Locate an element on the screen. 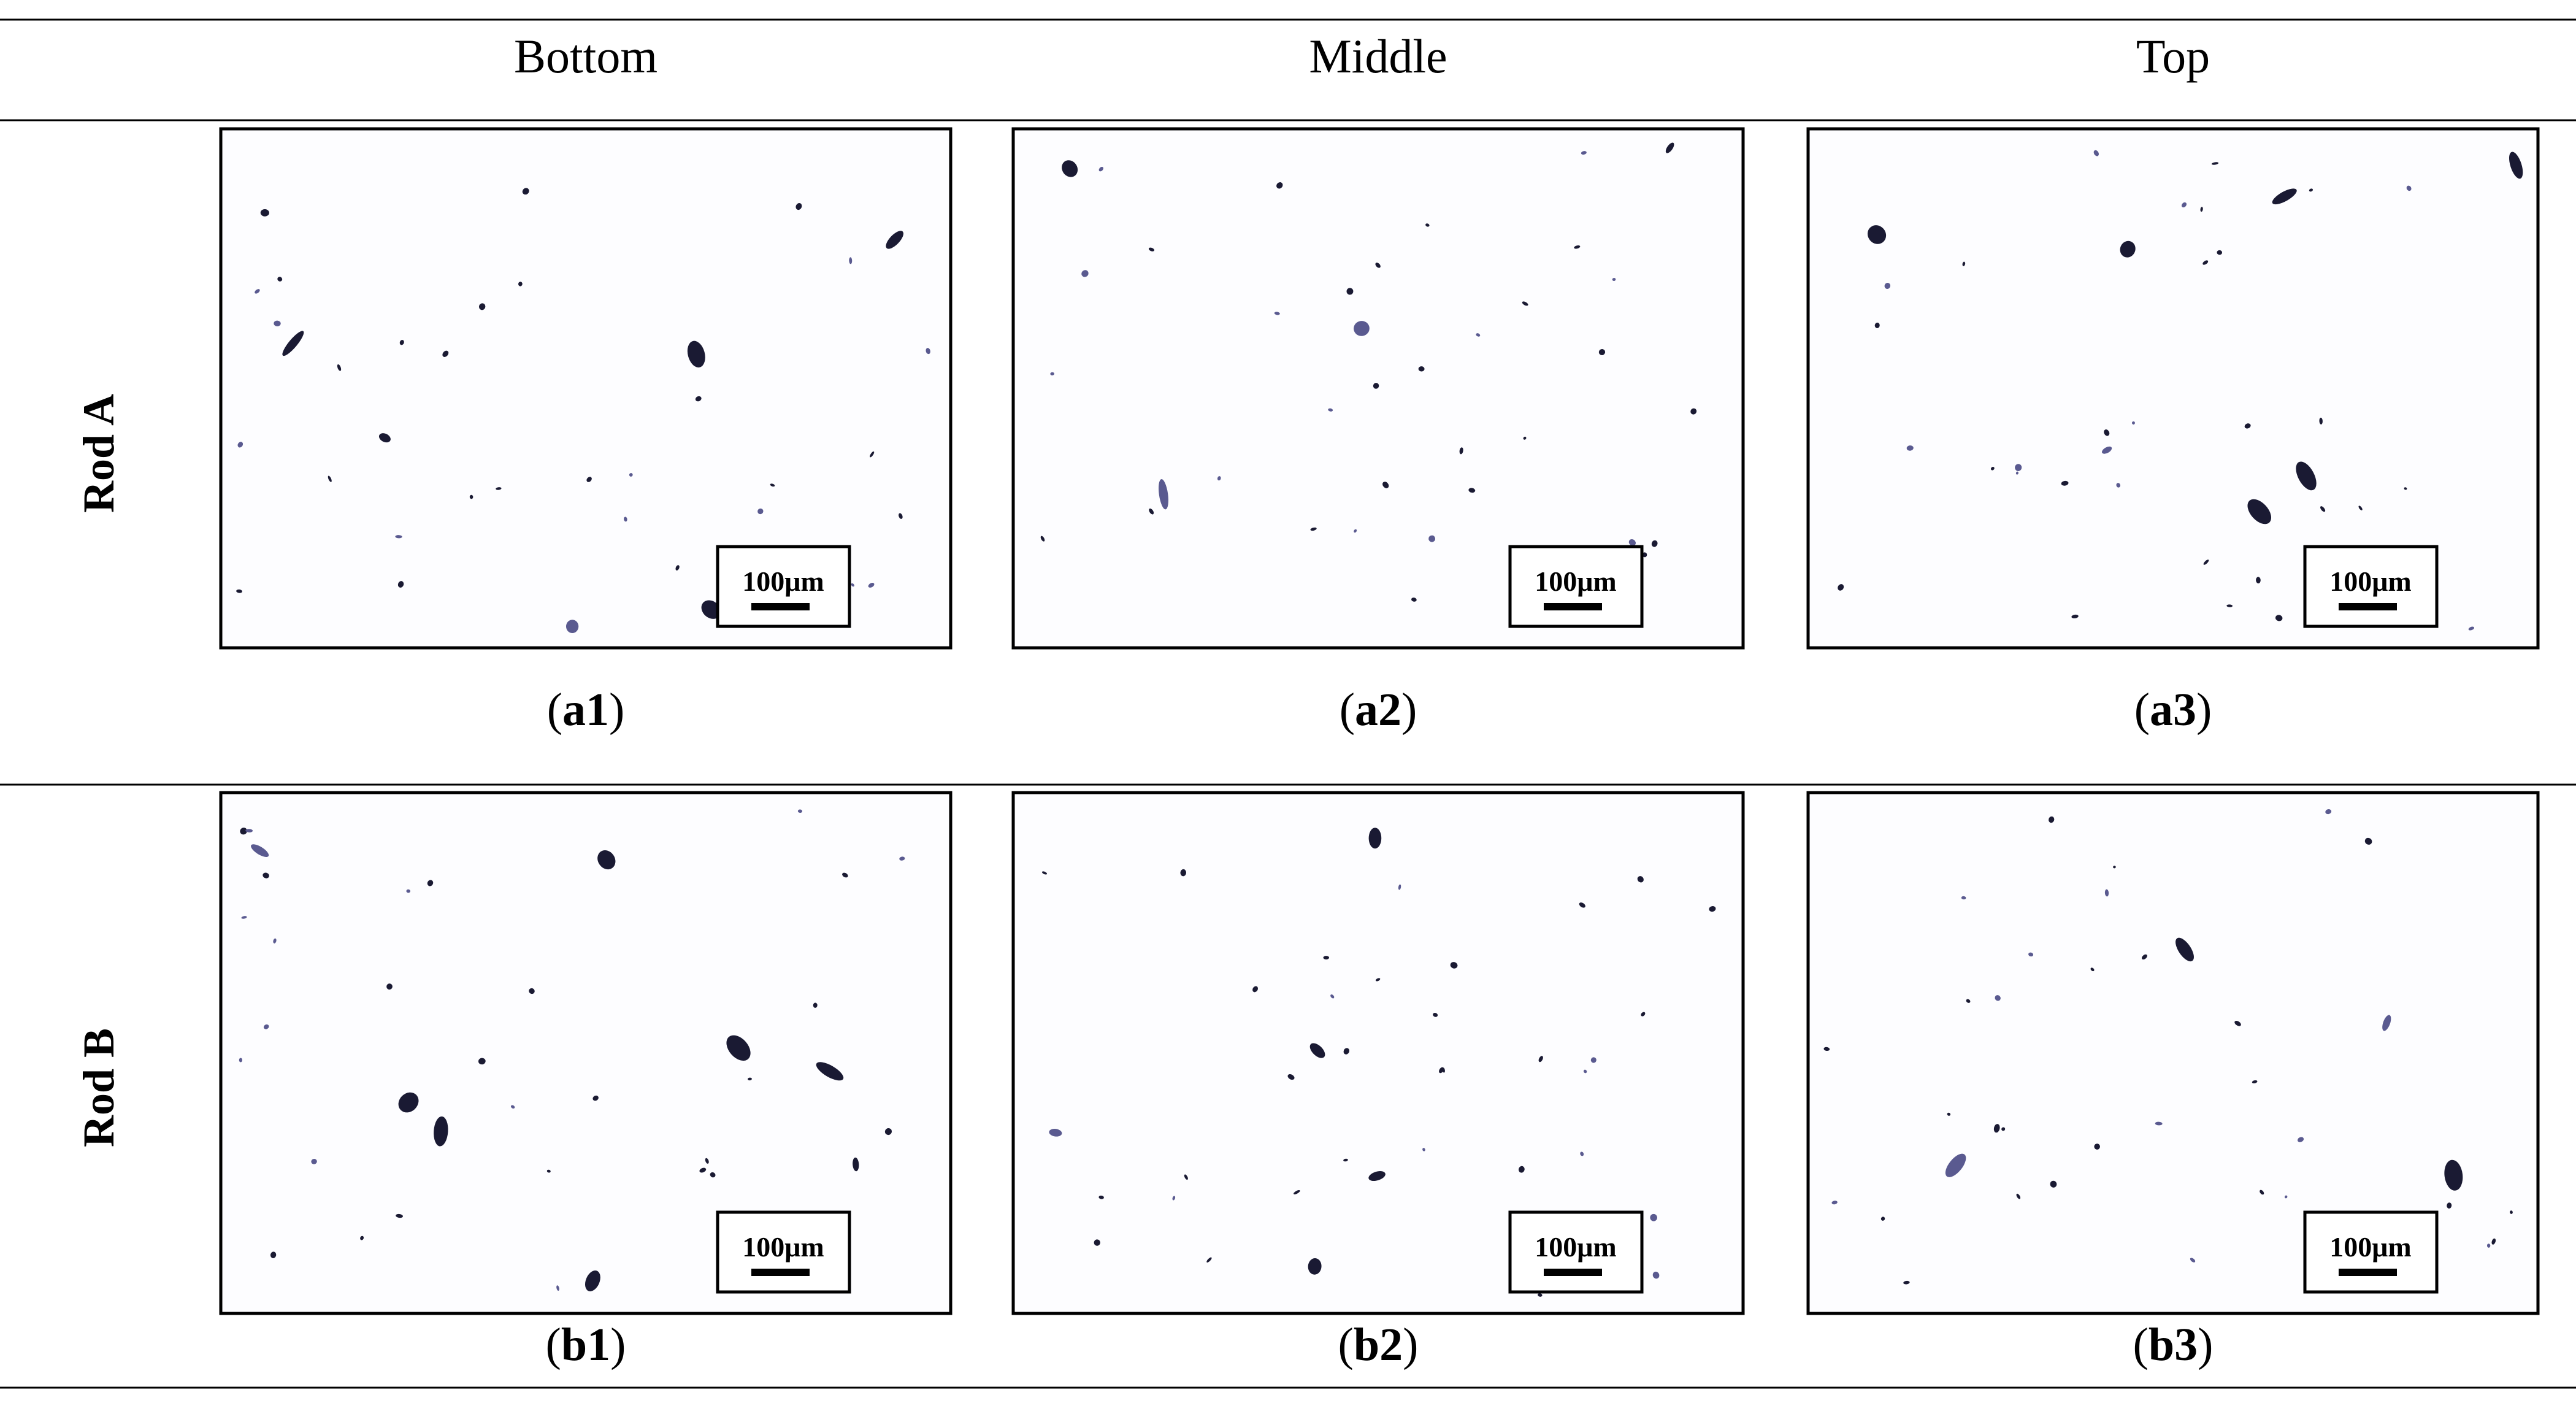 The image size is (2576, 1403). panel-caption: (a1) is located at coordinates (586, 710).